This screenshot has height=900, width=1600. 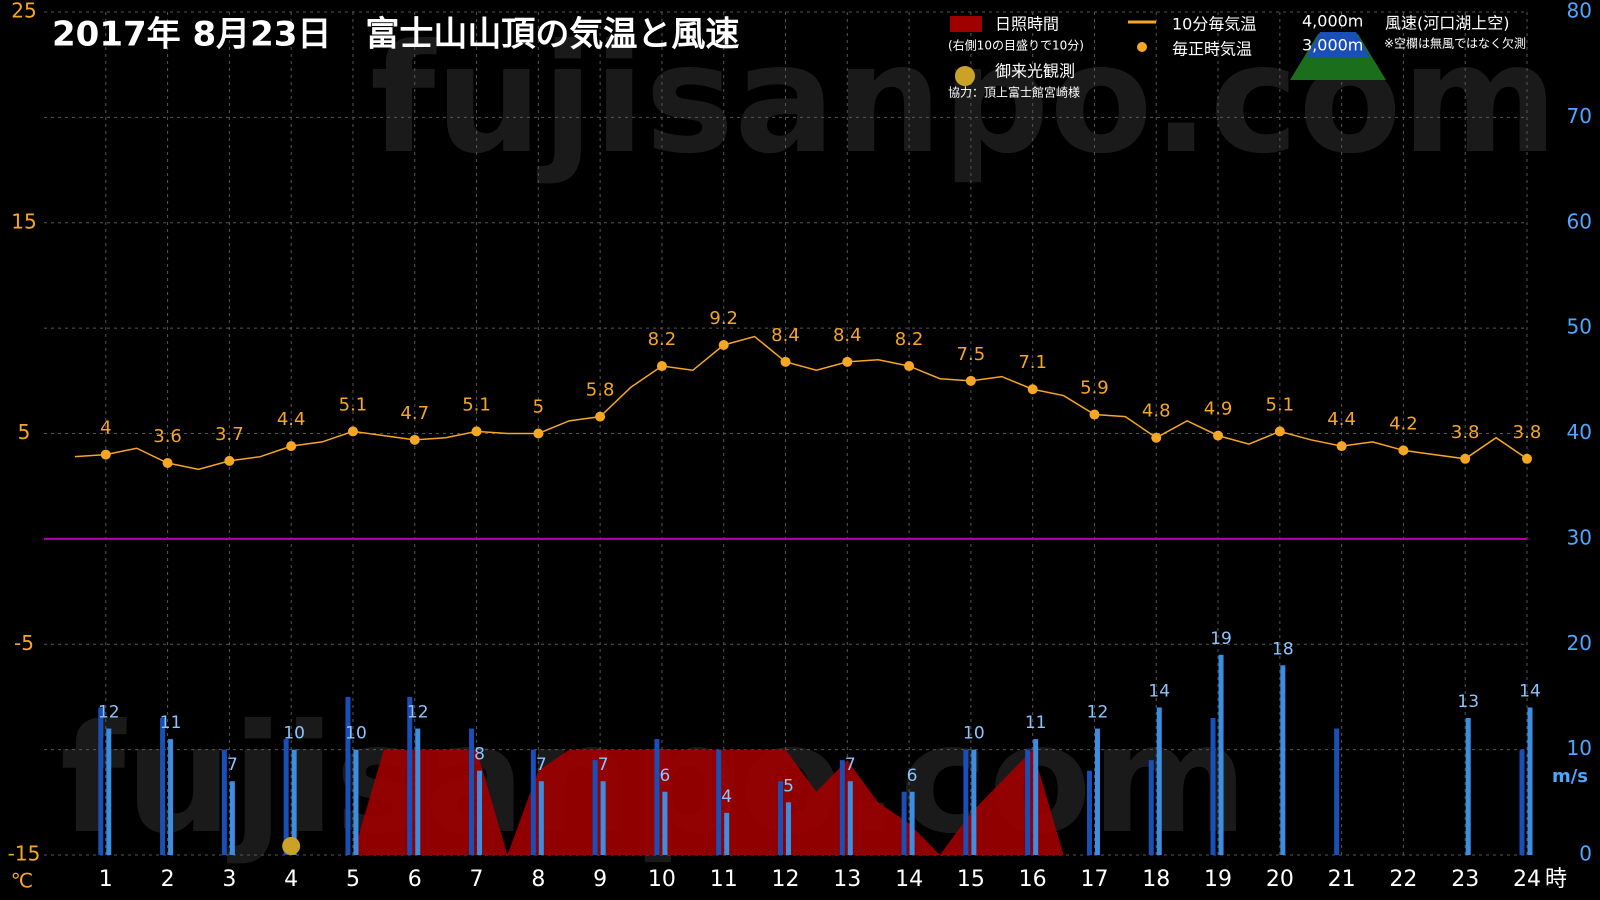 I want to click on data-label: 4.7, so click(x=414, y=413).